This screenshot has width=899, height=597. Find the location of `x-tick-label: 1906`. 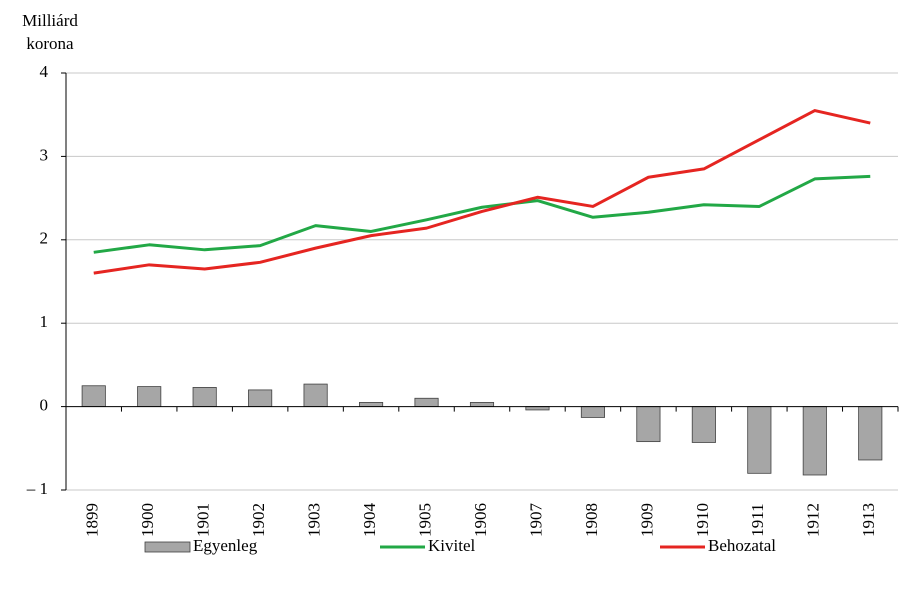

x-tick-label: 1906 is located at coordinates (480, 520).